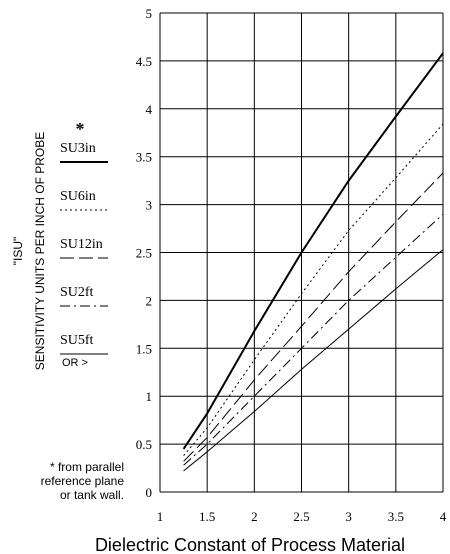 The width and height of the screenshot is (450, 554). I want to click on x-tick-label-3: 2.5, so click(301, 516).